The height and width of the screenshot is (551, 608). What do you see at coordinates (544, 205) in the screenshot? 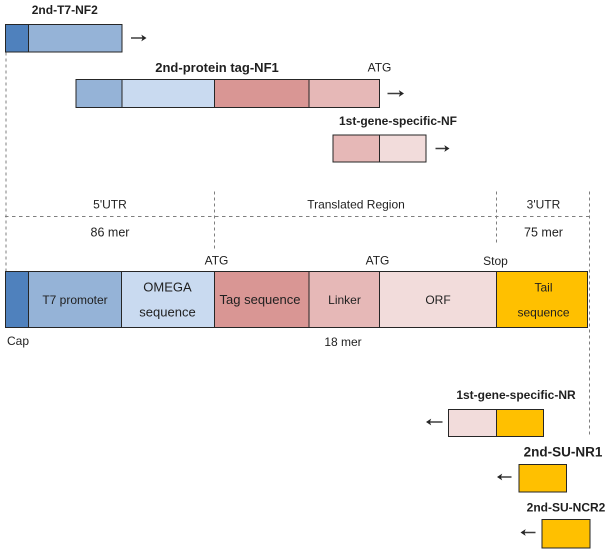
I see `svg-text: 3'UTR` at bounding box center [544, 205].